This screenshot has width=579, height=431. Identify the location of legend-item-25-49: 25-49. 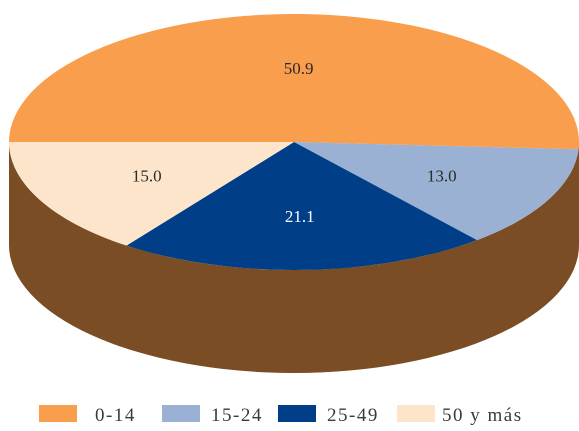
(328, 415).